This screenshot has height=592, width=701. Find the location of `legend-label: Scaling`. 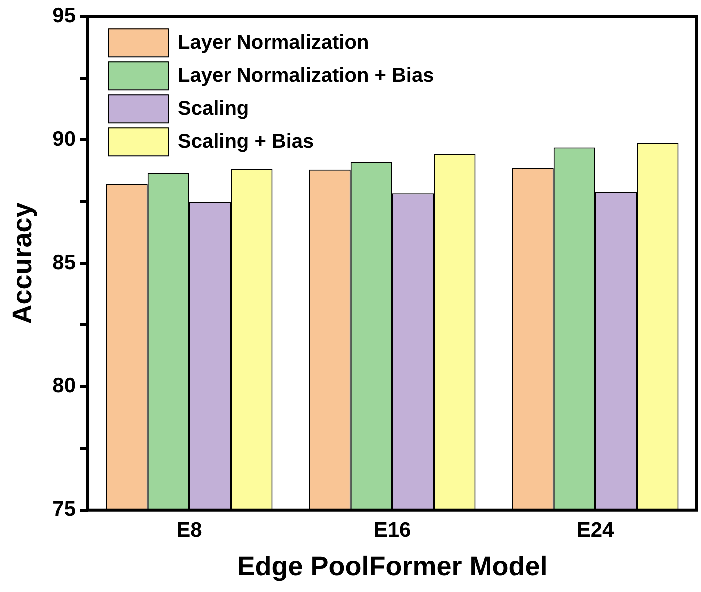

legend-label: Scaling is located at coordinates (214, 109).